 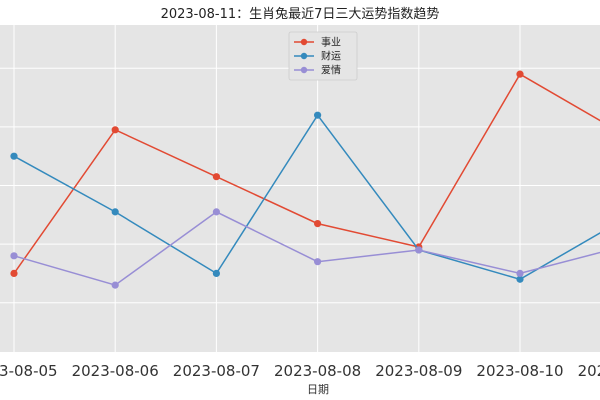 I want to click on x-tick-label: 2023-08-06, so click(x=115, y=371).